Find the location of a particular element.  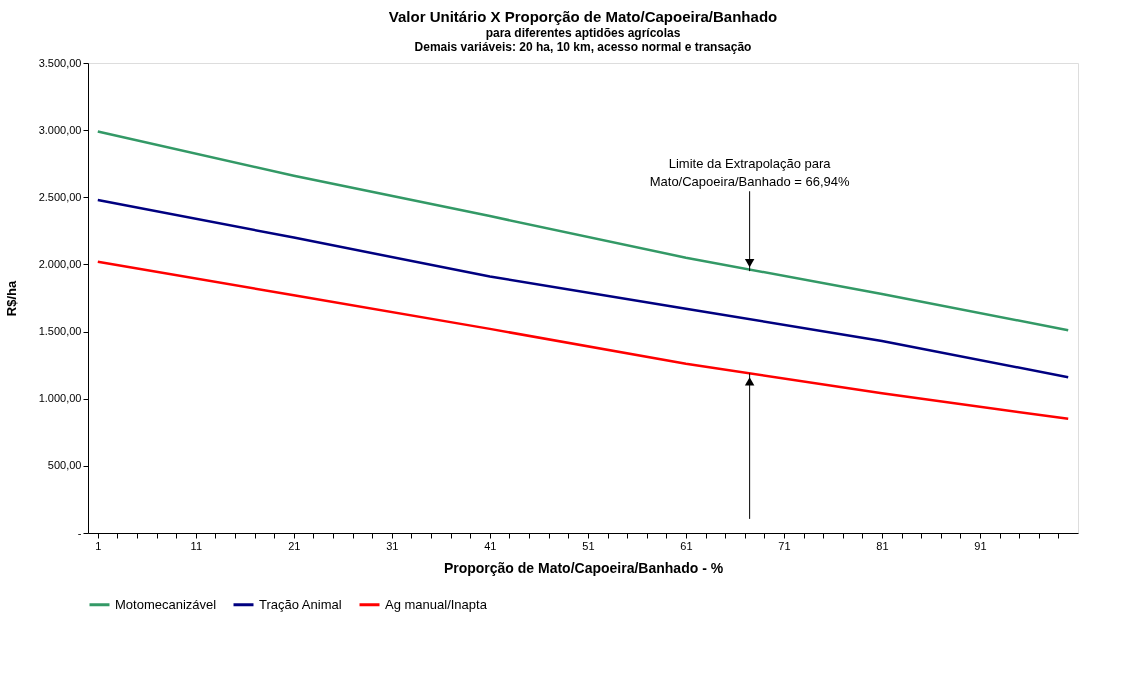

chart-title: Valor Unitário X Proporção de Mato/Capoeira/Banhado is located at coordinates (583, 16).